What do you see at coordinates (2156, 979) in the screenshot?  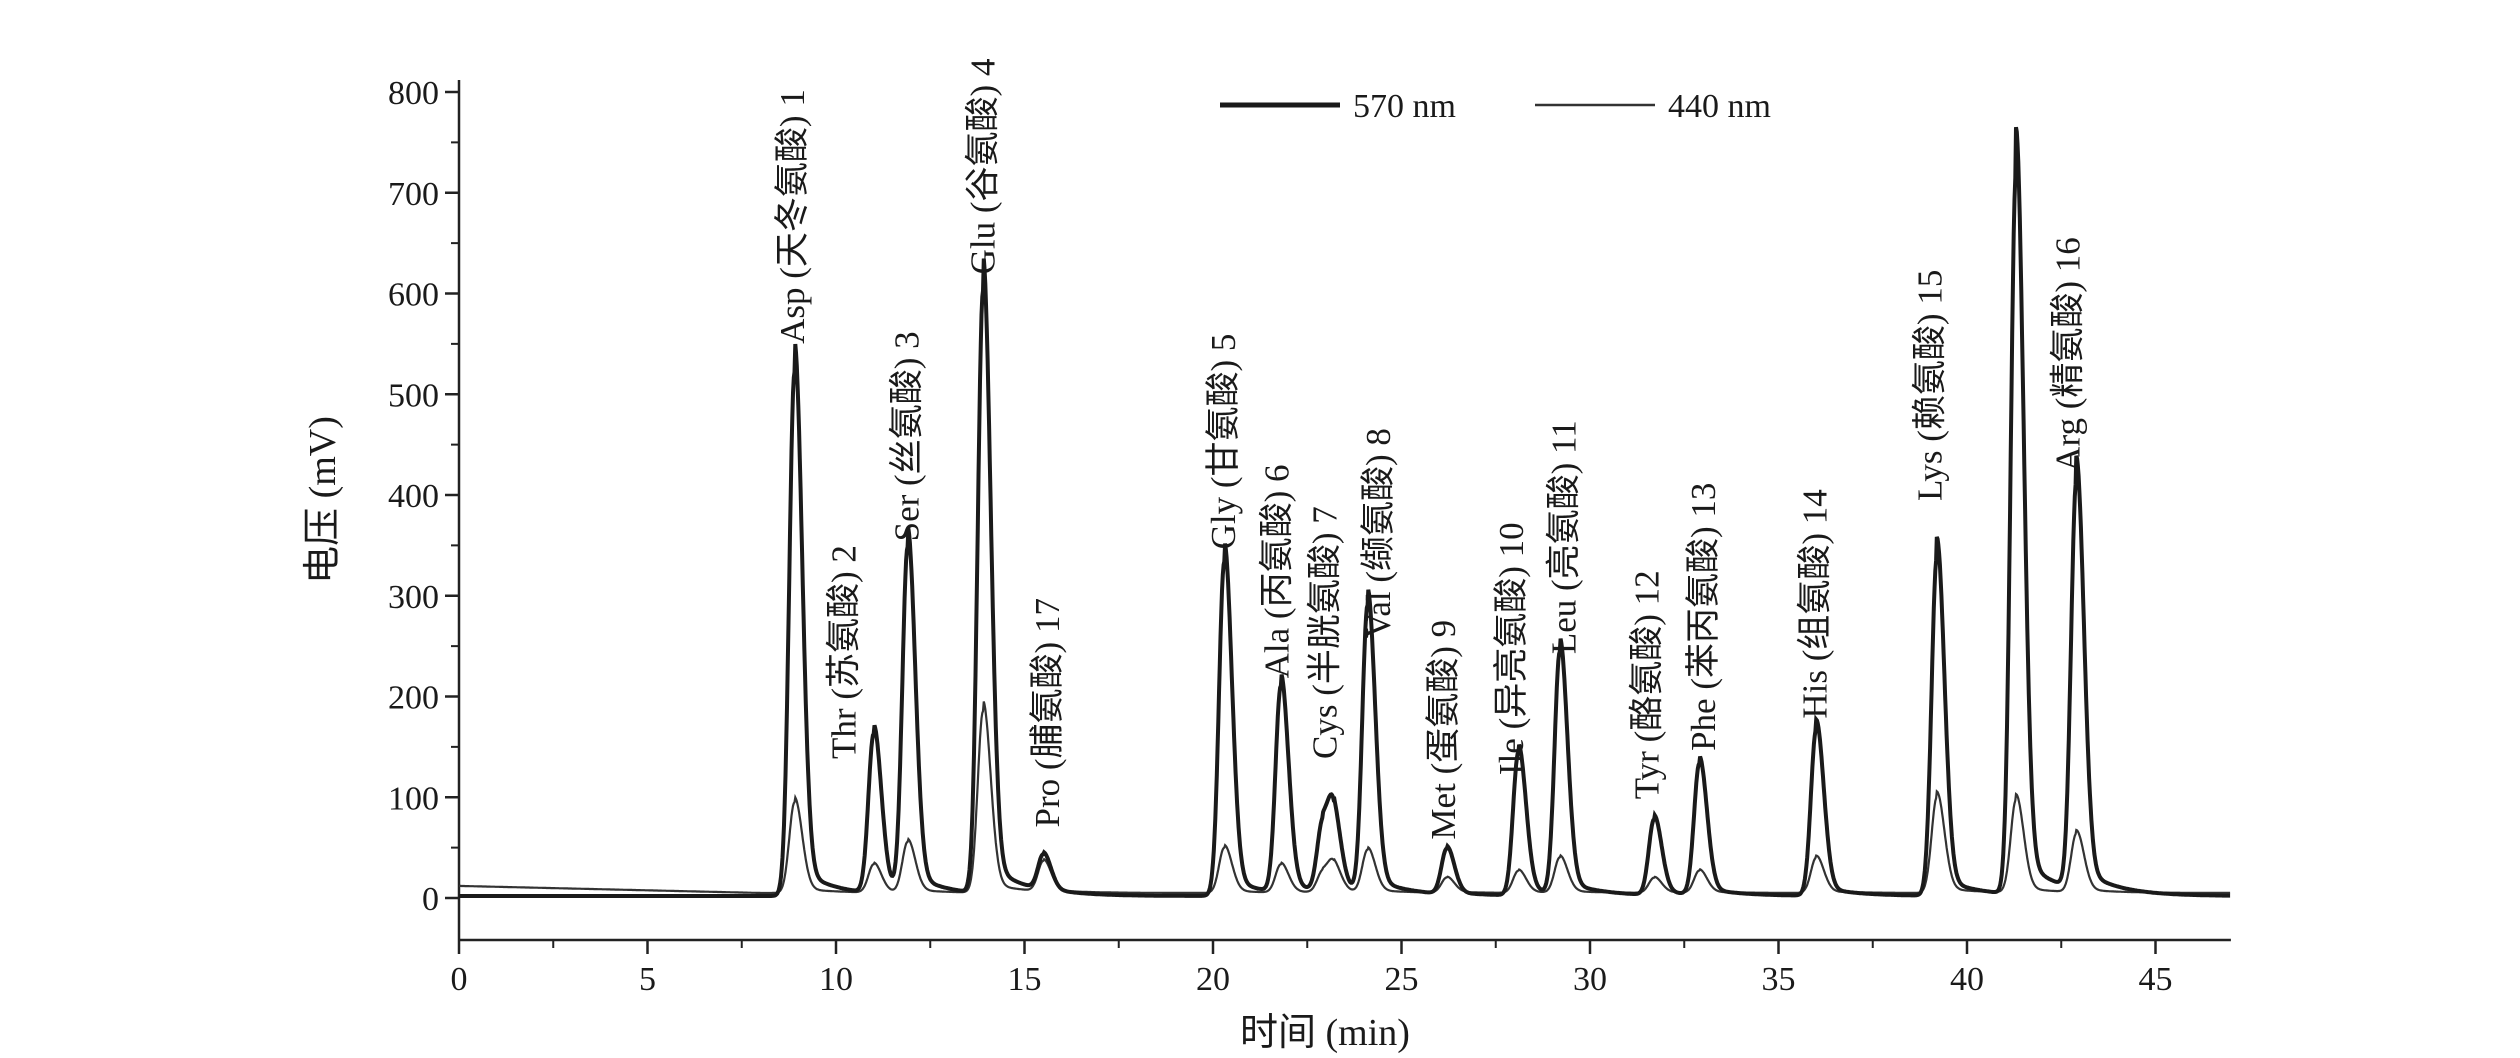 I see `x-tick-label: 45` at bounding box center [2156, 979].